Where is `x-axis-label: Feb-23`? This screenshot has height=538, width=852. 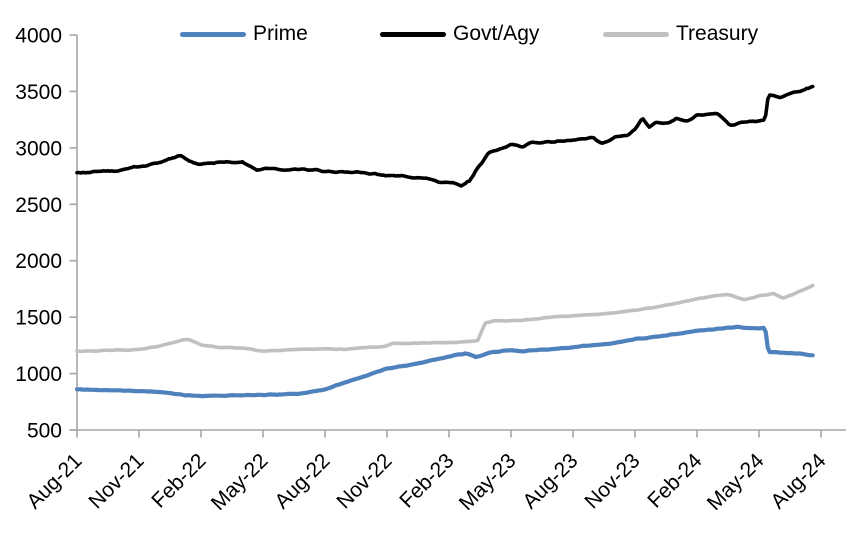 x-axis-label: Feb-23 is located at coordinates (426, 480).